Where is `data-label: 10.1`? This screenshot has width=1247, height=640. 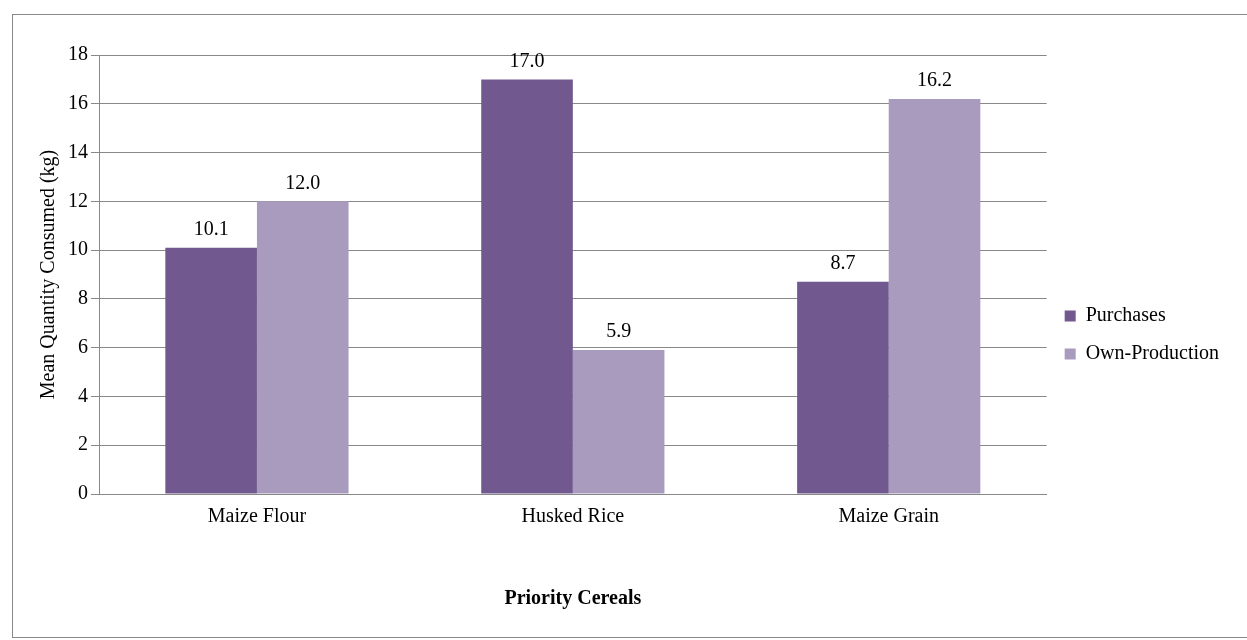 data-label: 10.1 is located at coordinates (211, 227).